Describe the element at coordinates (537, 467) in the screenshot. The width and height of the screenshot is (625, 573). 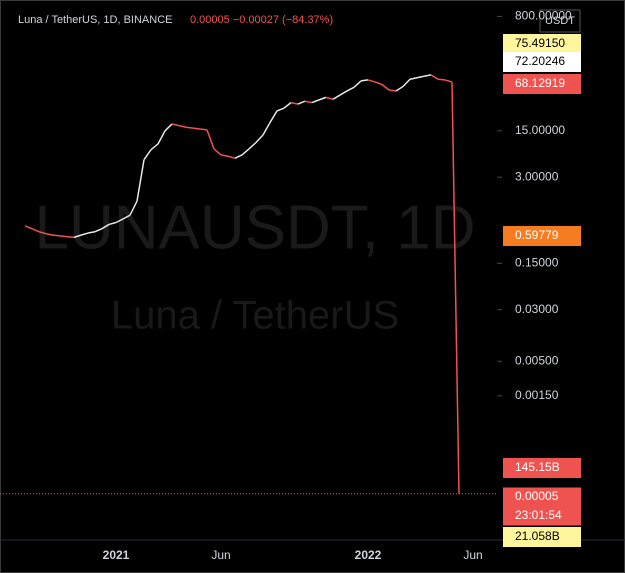
I see `price-tag-label: 145.15B` at that location.